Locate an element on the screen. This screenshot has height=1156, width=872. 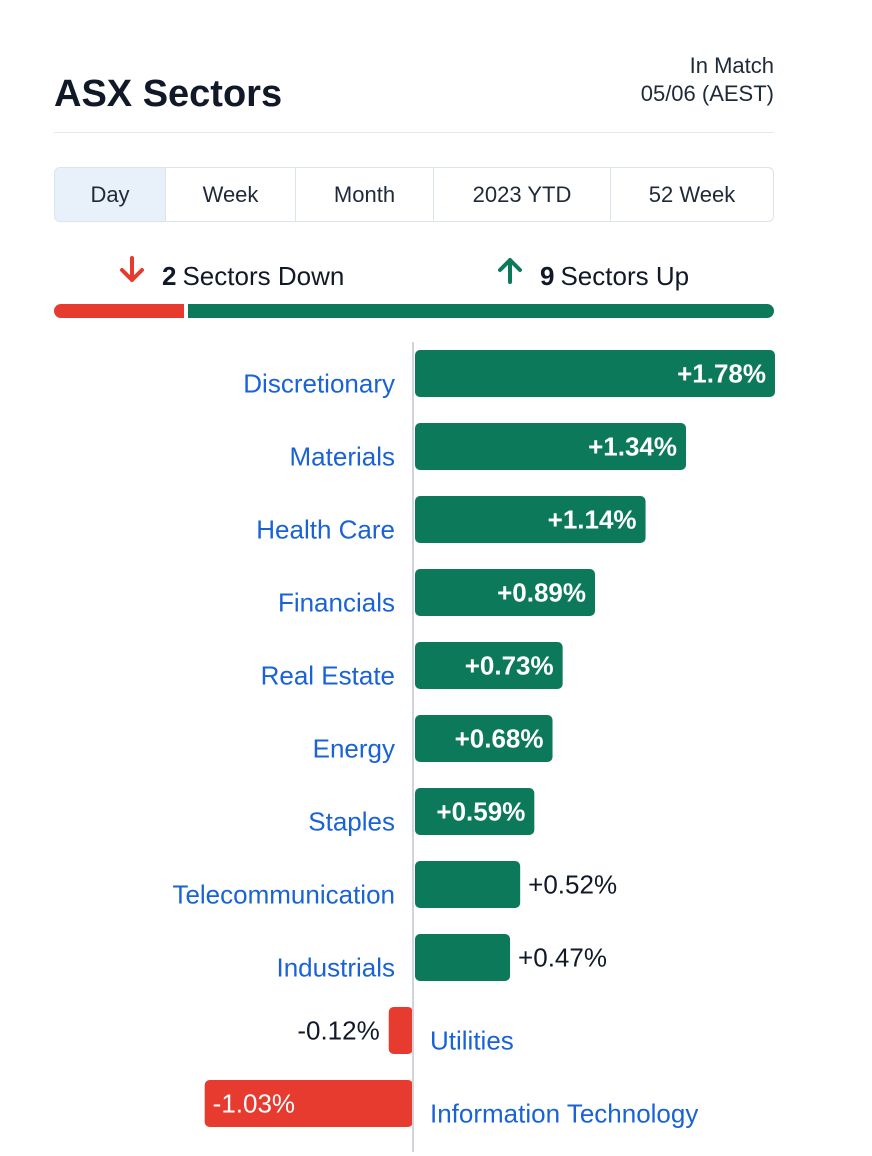
bar-financials is located at coordinates (505, 592).